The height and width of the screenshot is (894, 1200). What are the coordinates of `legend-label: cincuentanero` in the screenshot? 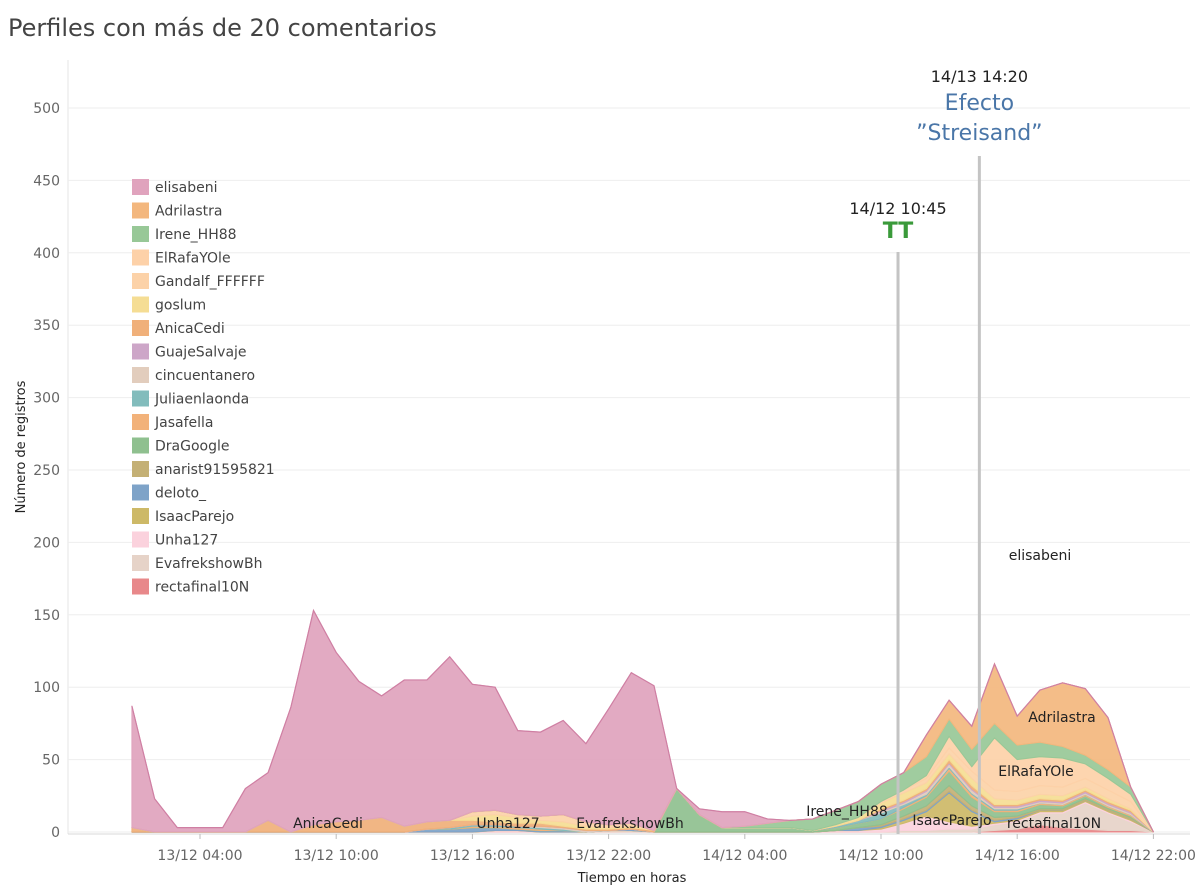 It's located at (205, 376).